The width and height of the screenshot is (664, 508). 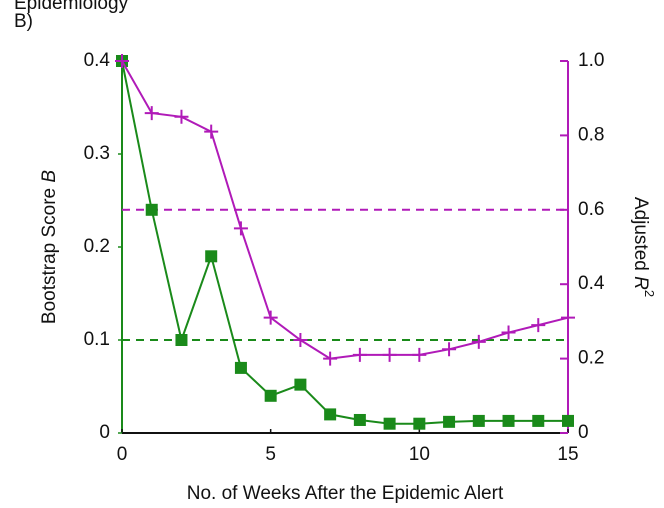 I want to click on y2-tick-label: 0.2, so click(x=591, y=358).